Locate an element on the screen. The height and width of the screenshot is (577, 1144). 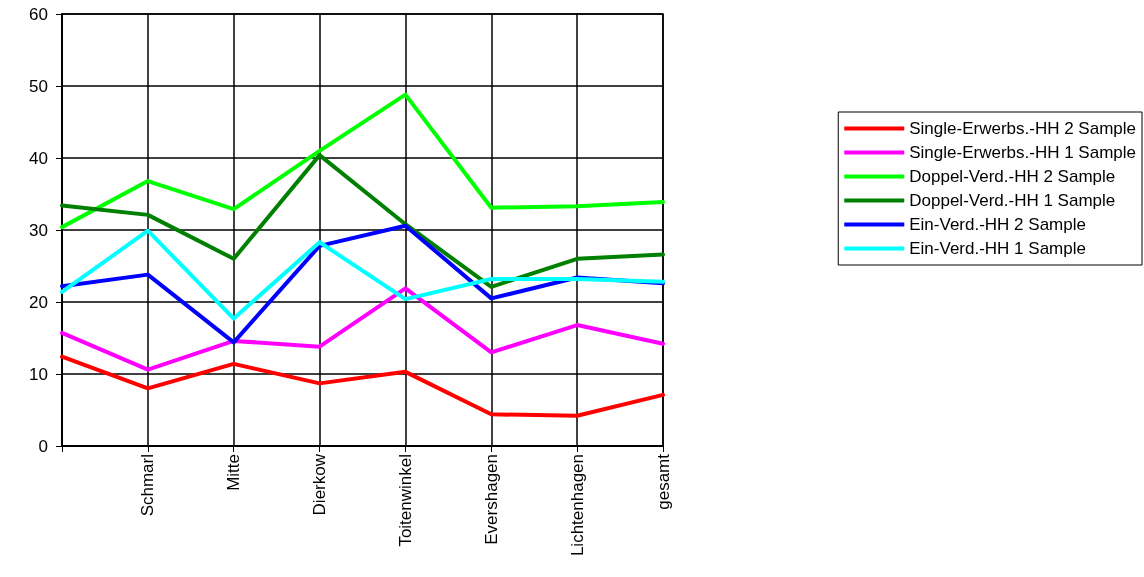
y-tick-label: 60 is located at coordinates (38, 14).